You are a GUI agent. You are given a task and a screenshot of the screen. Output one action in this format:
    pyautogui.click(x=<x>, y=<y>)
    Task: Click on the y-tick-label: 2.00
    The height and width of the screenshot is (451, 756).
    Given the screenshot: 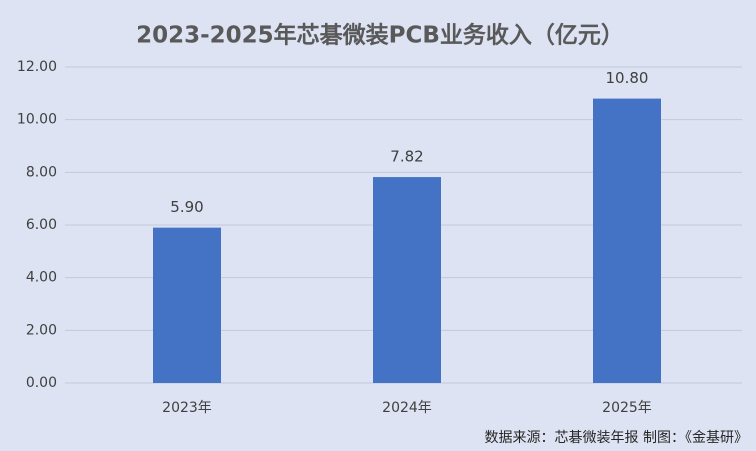 What is the action you would take?
    pyautogui.click(x=41, y=330)
    